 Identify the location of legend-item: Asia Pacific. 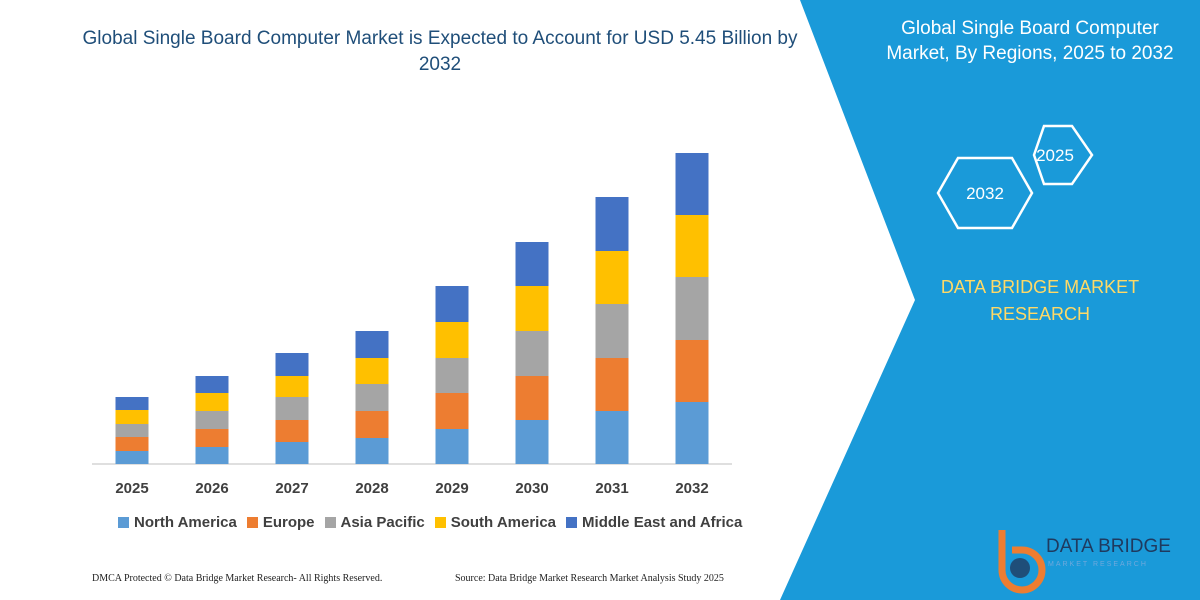
(374, 522).